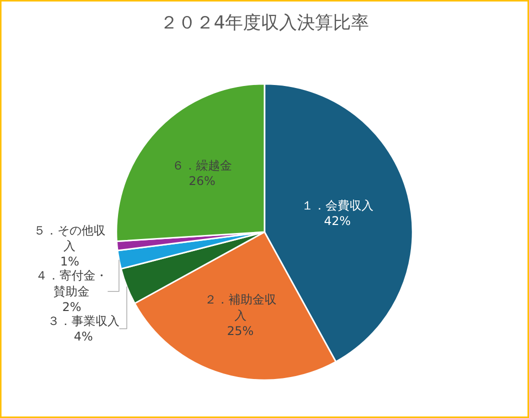 The width and height of the screenshot is (529, 418). I want to click on data-label: 42%, so click(337, 221).